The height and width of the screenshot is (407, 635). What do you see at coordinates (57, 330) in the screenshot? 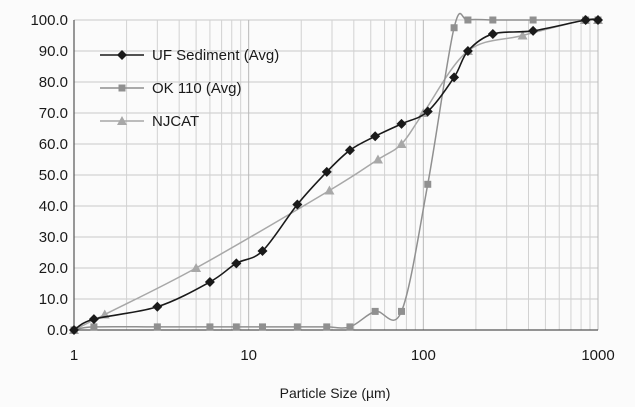
I see `y-tick-label: 0.0` at bounding box center [57, 330].